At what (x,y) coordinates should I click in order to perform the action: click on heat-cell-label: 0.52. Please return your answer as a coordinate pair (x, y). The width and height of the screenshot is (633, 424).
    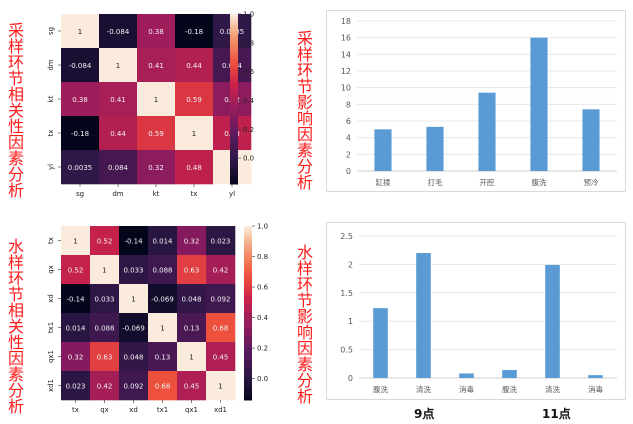
    Looking at the image, I should click on (105, 242).